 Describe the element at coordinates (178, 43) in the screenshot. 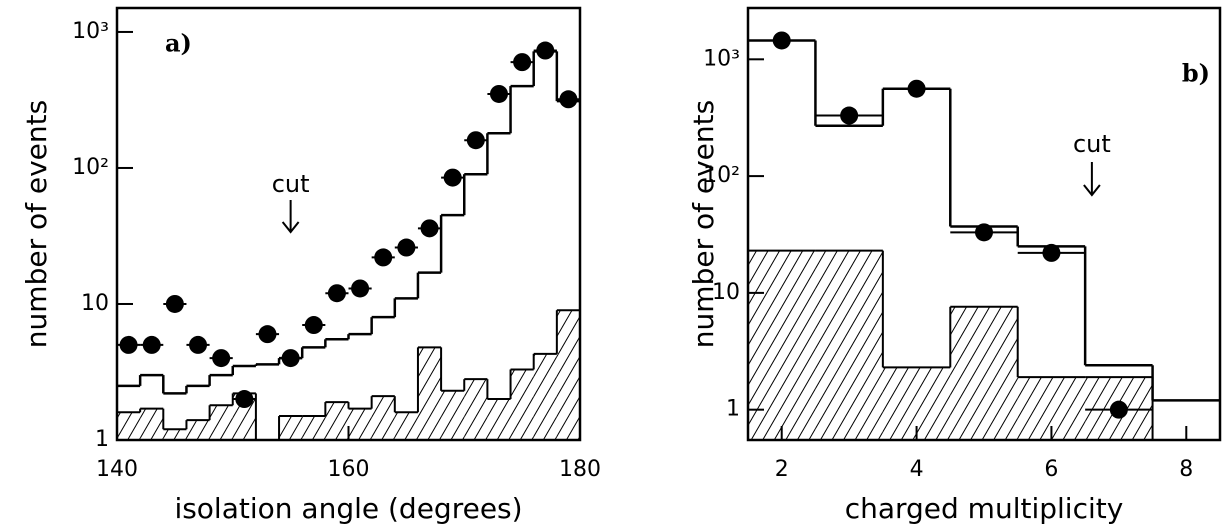

I see `panel-label: a)` at that location.